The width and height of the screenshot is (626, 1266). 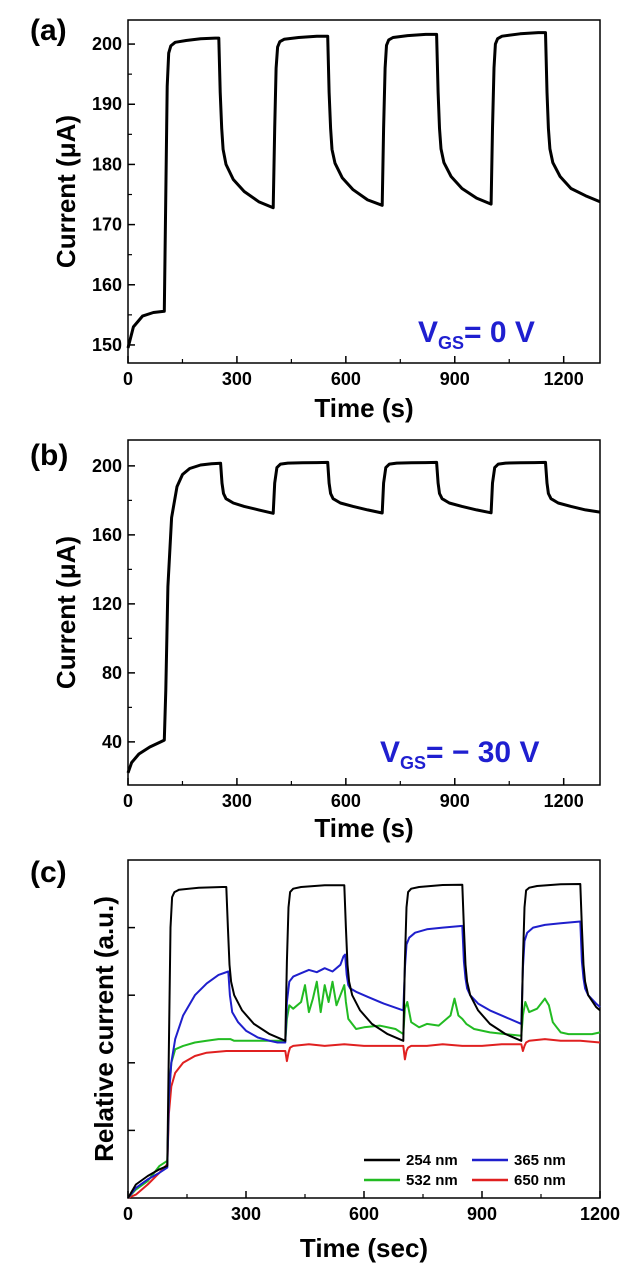 I want to click on panel-a-y-tick-label: 200, so click(x=107, y=44).